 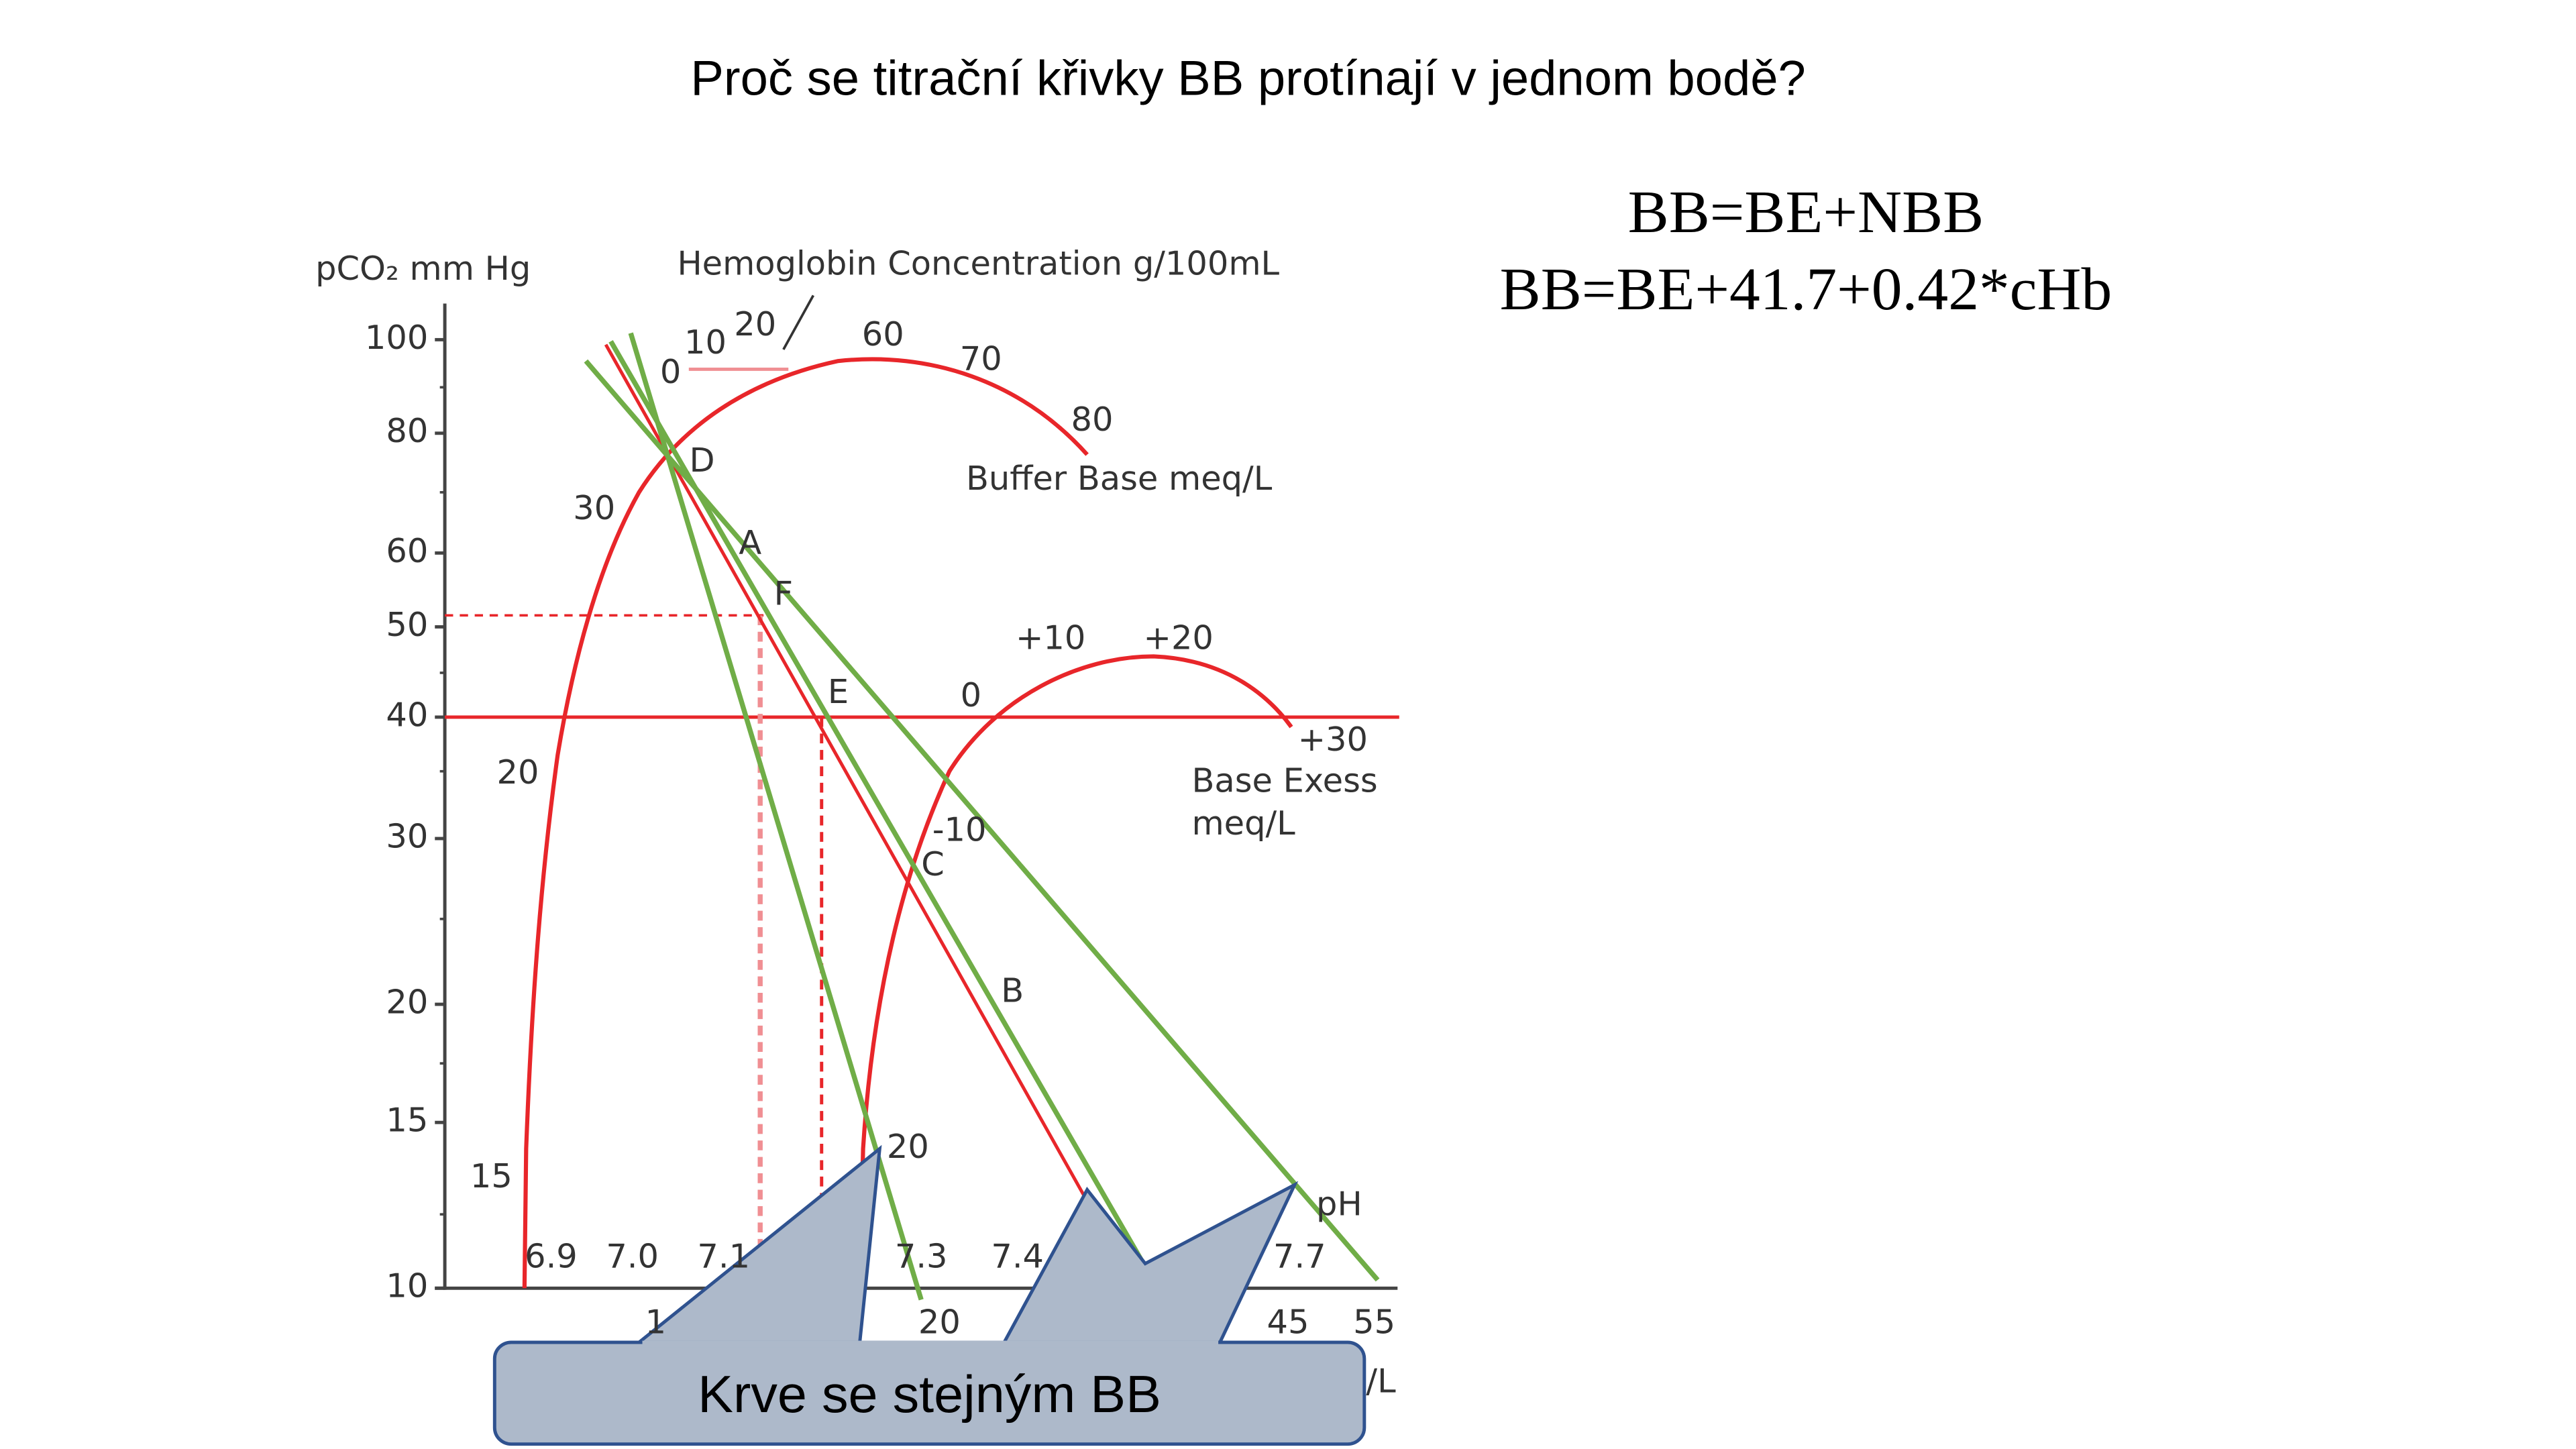 I want to click on y-tick-label: 15, so click(x=407, y=1120).